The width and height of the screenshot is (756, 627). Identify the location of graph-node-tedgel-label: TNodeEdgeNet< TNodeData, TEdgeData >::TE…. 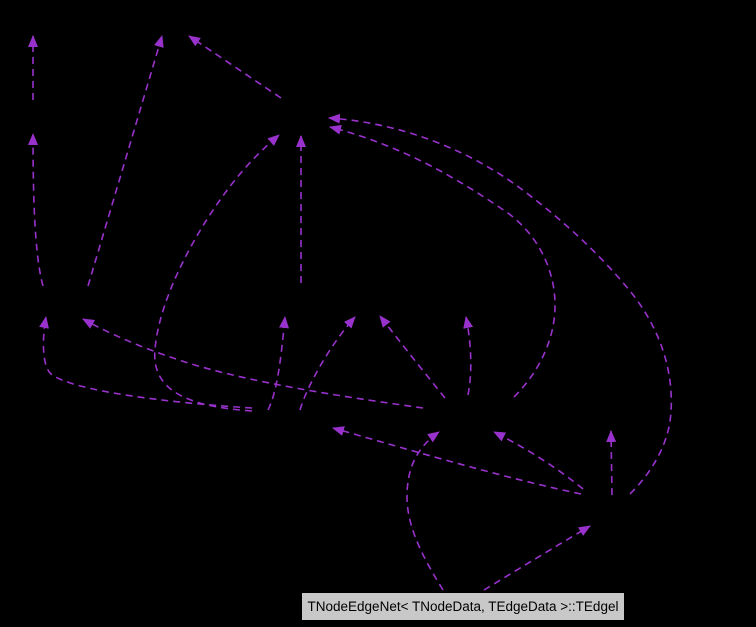
(463, 606).